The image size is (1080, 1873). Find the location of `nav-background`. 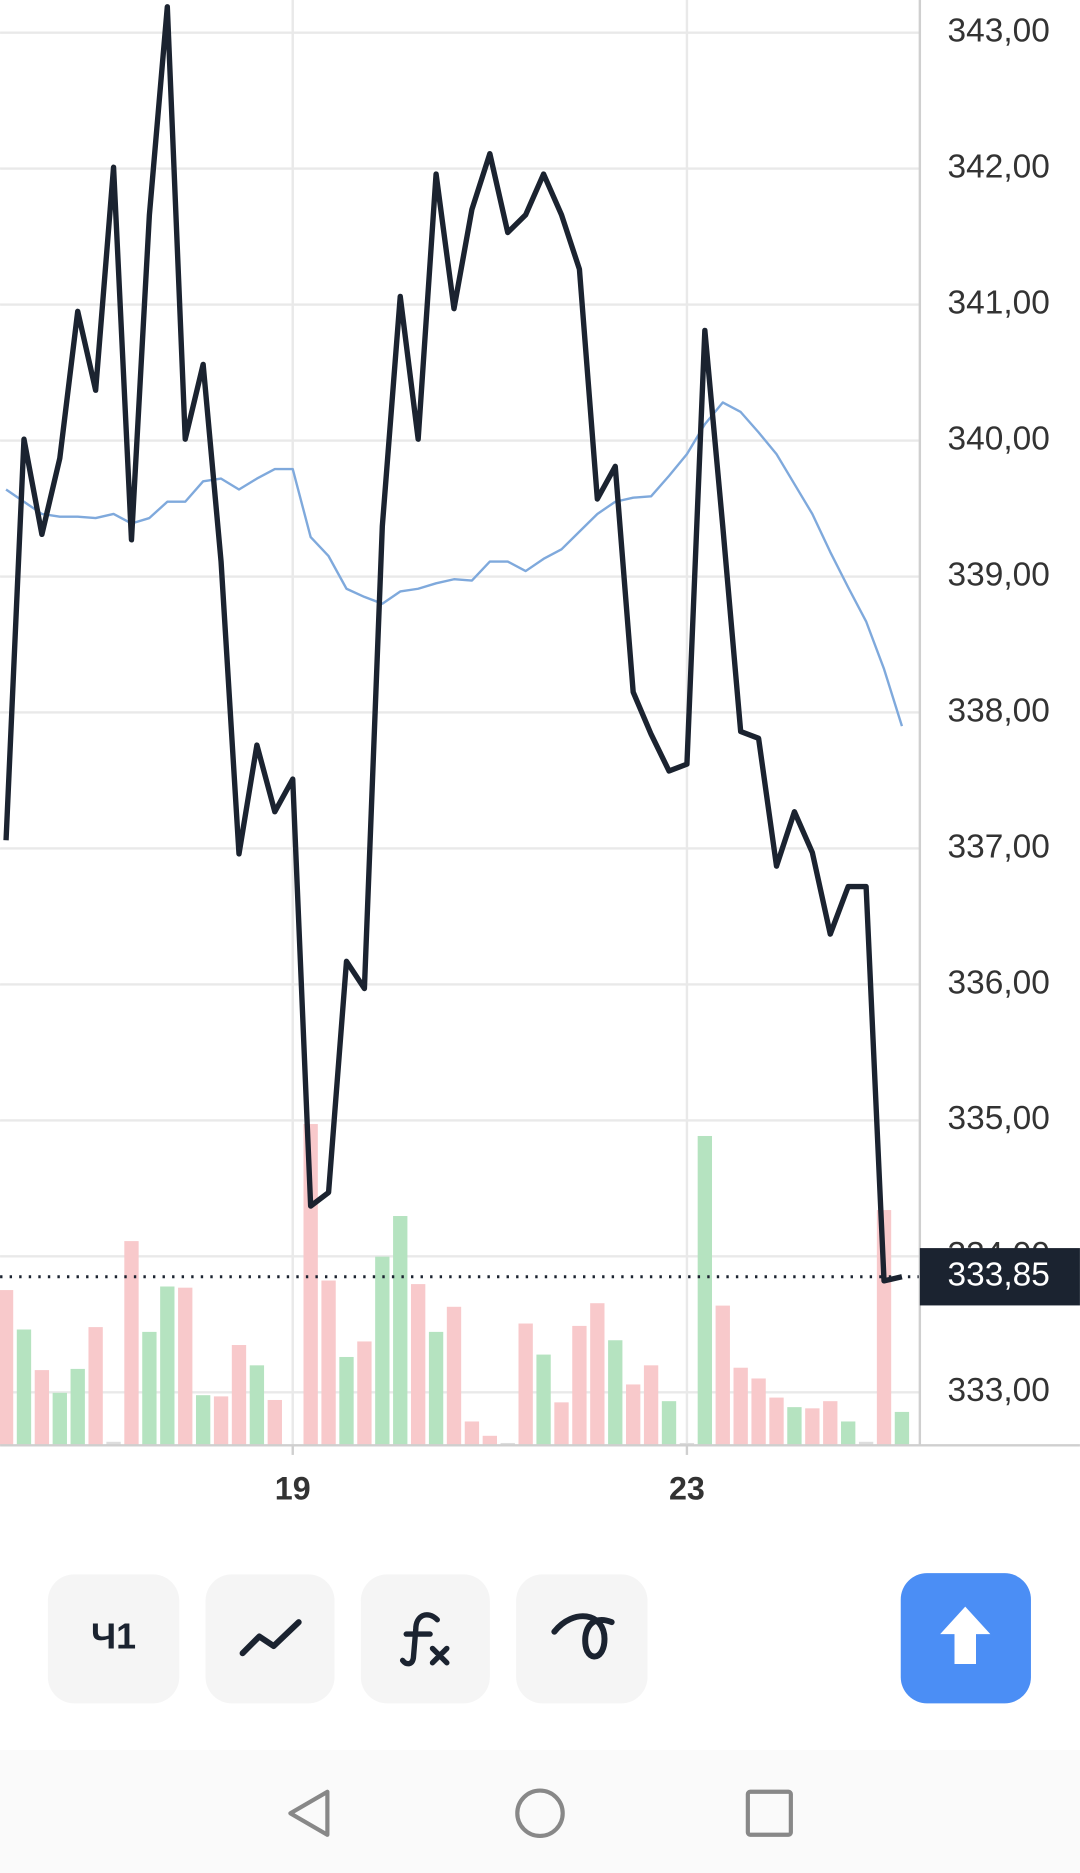

nav-background is located at coordinates (540, 1811).